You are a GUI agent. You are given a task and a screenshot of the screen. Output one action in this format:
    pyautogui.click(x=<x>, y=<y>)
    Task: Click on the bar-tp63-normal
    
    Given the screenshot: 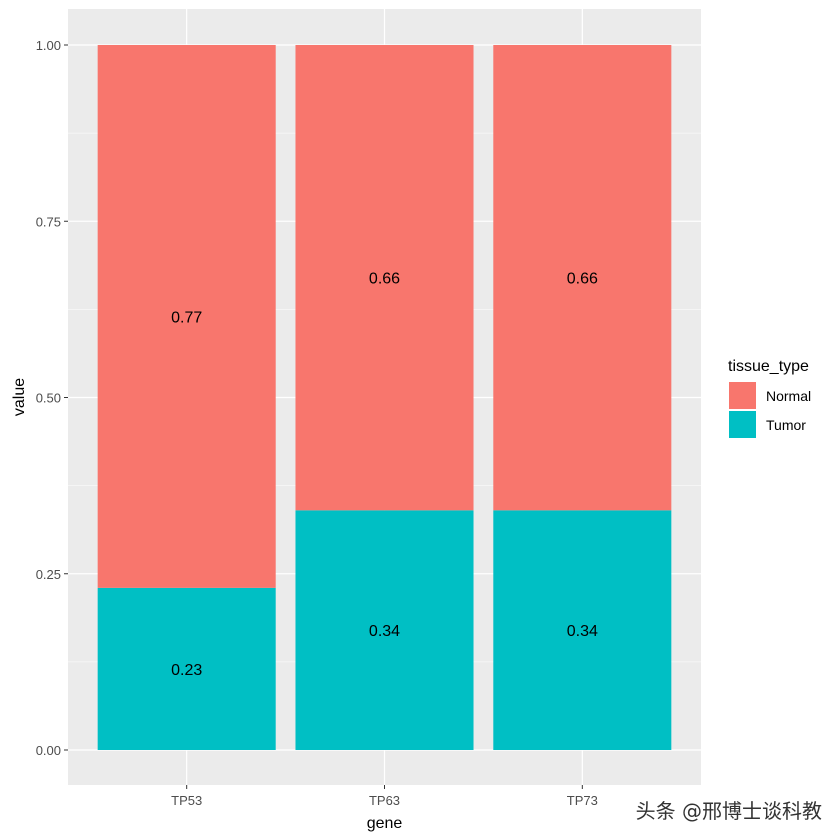 What is the action you would take?
    pyautogui.click(x=384, y=278)
    